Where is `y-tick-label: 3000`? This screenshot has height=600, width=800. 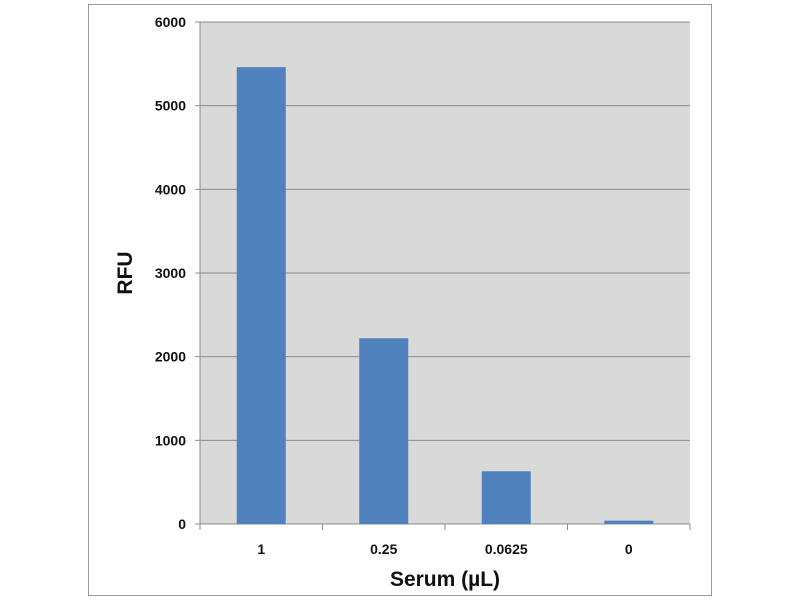 y-tick-label: 3000 is located at coordinates (170, 273).